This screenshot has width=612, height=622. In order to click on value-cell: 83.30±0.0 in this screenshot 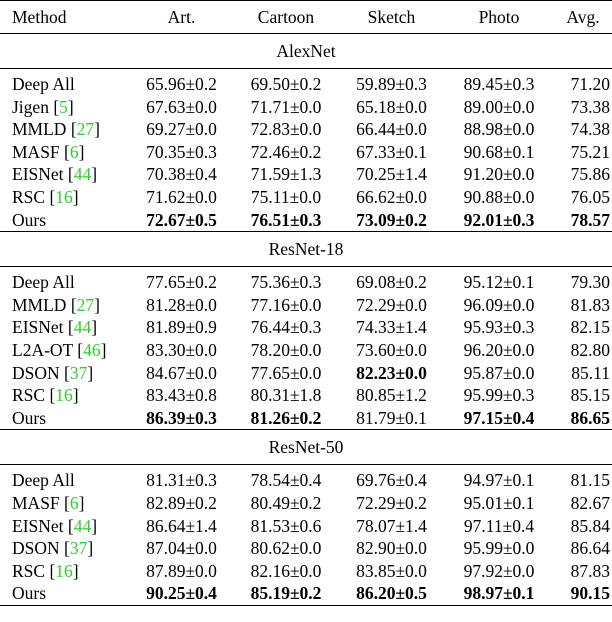, I will do `click(181, 349)`.